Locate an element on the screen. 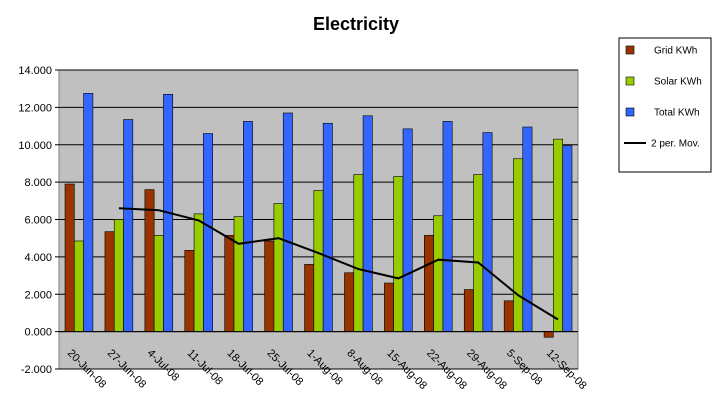  legend: Grid KWh Solar KWh Total KWh 2 per. Mov. is located at coordinates (665, 105).